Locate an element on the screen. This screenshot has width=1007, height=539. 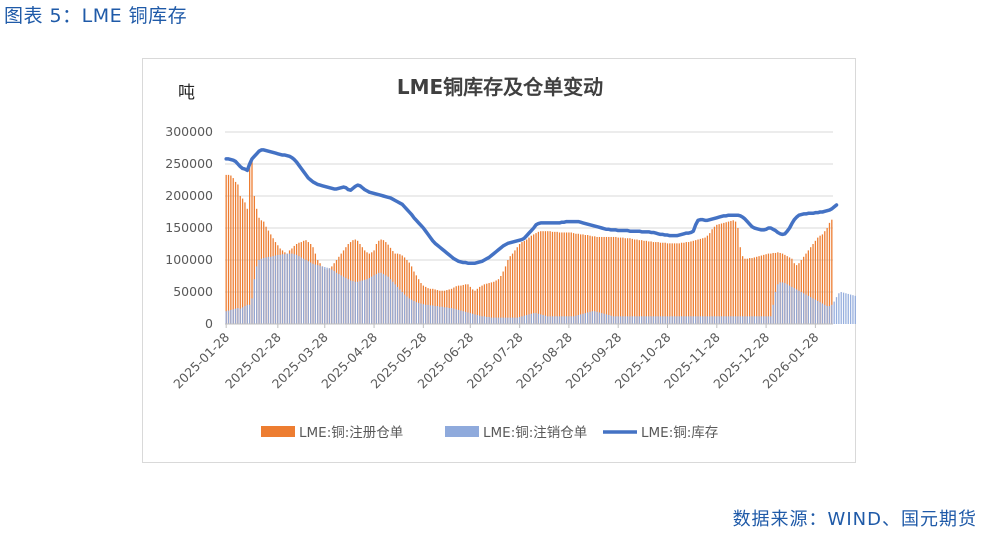
y-axis-unit-label: 吨 is located at coordinates (186, 93).